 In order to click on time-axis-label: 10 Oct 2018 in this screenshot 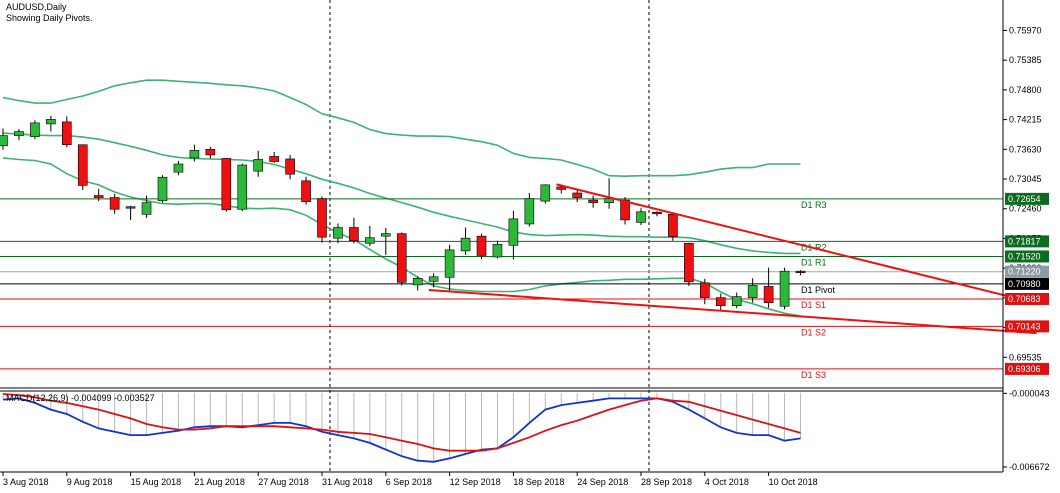, I will do `click(793, 482)`.